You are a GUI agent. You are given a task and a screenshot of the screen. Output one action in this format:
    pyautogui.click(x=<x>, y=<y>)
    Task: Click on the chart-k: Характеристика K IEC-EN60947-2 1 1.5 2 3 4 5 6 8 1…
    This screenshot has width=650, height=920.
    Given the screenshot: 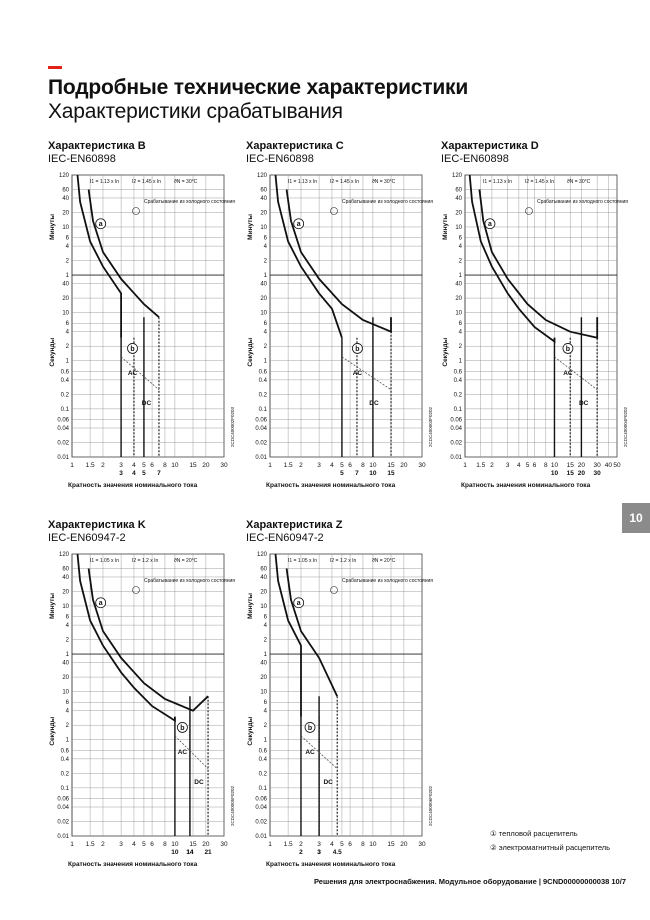 What is the action you would take?
    pyautogui.click(x=143, y=696)
    